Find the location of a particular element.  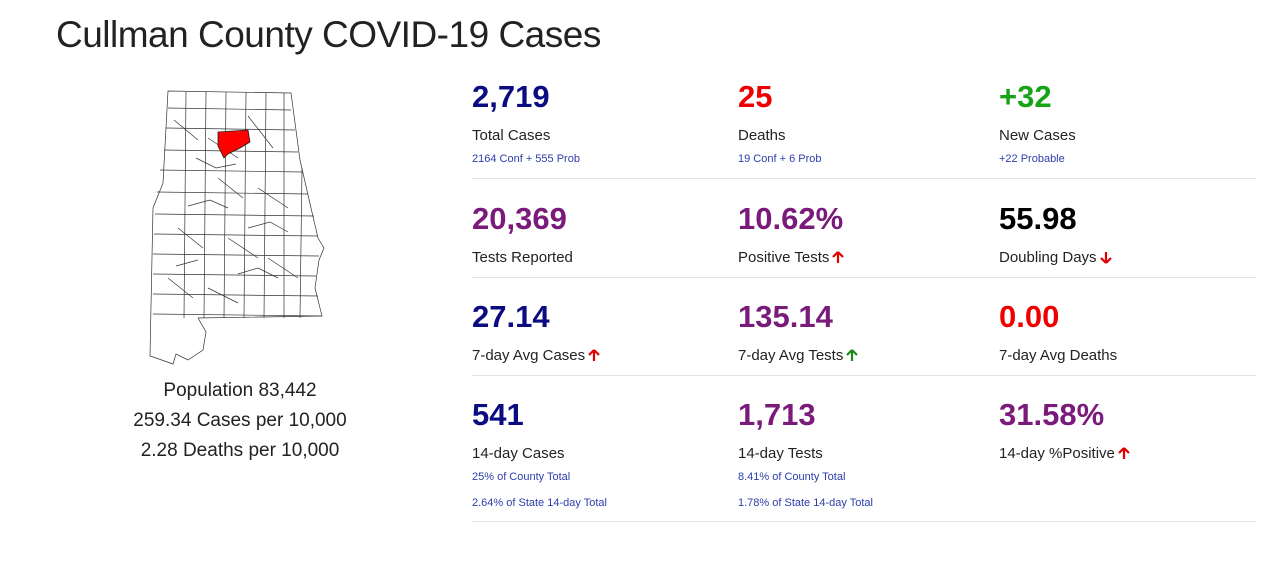

new-cases-value: +32 is located at coordinates (1025, 96).